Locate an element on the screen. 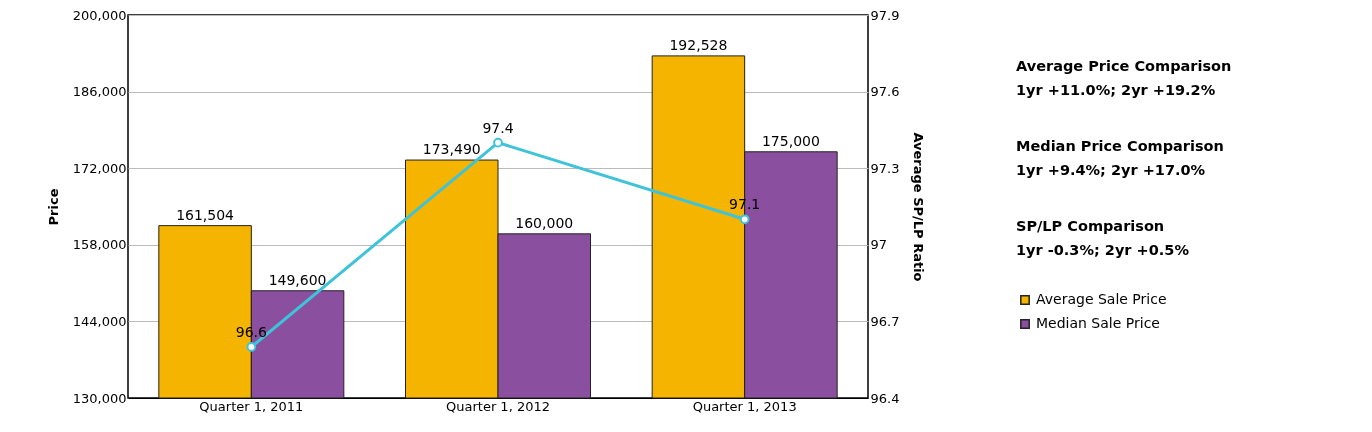 This screenshot has height=432, width=1372. data-label: 175,000 is located at coordinates (790, 140).